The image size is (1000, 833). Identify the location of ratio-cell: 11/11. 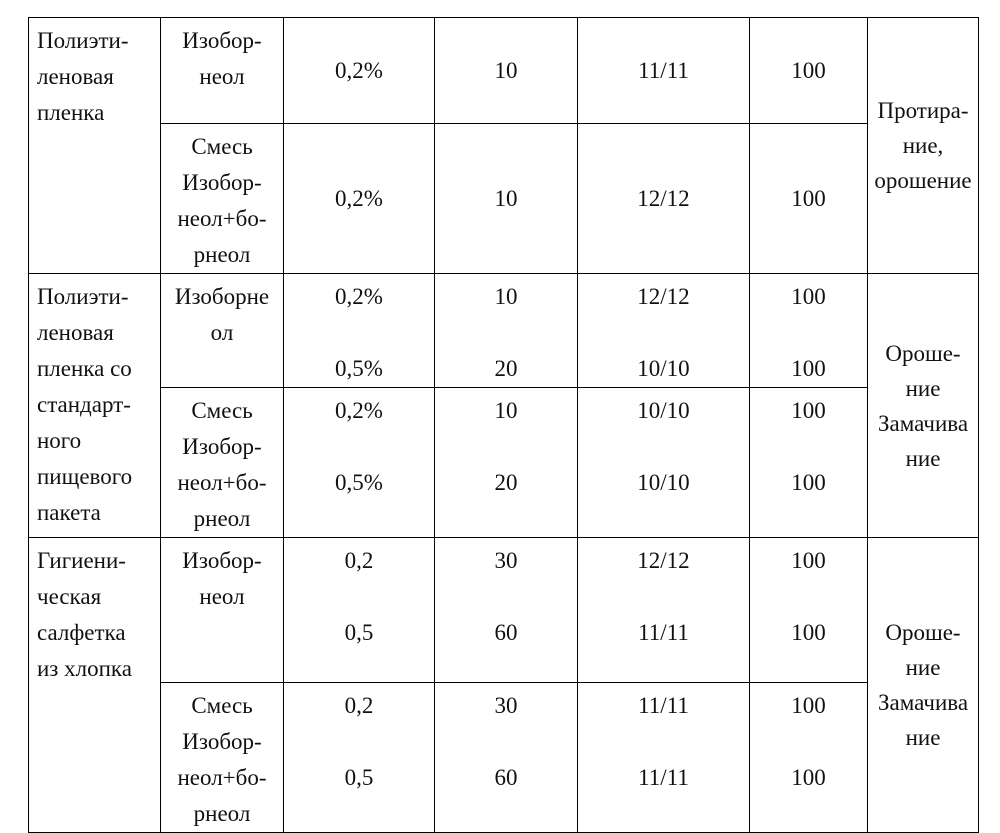
(664, 71).